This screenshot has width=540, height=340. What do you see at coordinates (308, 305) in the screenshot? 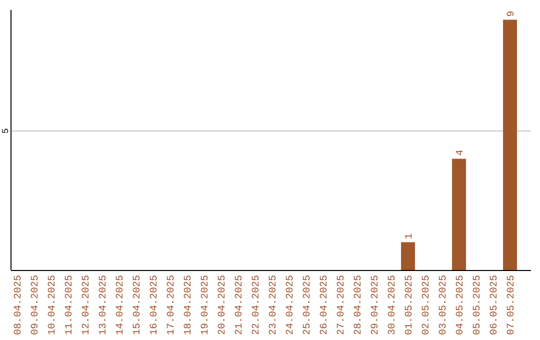
I see `x-tick-label: 25.04.2025` at bounding box center [308, 305].